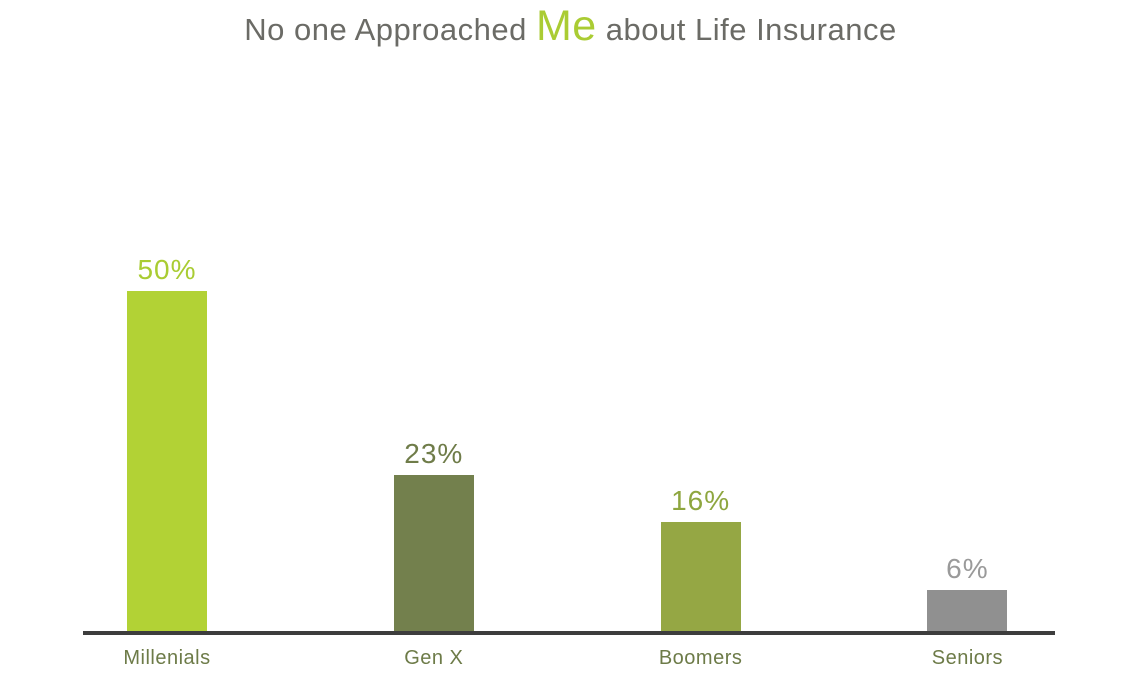  I want to click on bar-group: 16%, so click(701, 559).